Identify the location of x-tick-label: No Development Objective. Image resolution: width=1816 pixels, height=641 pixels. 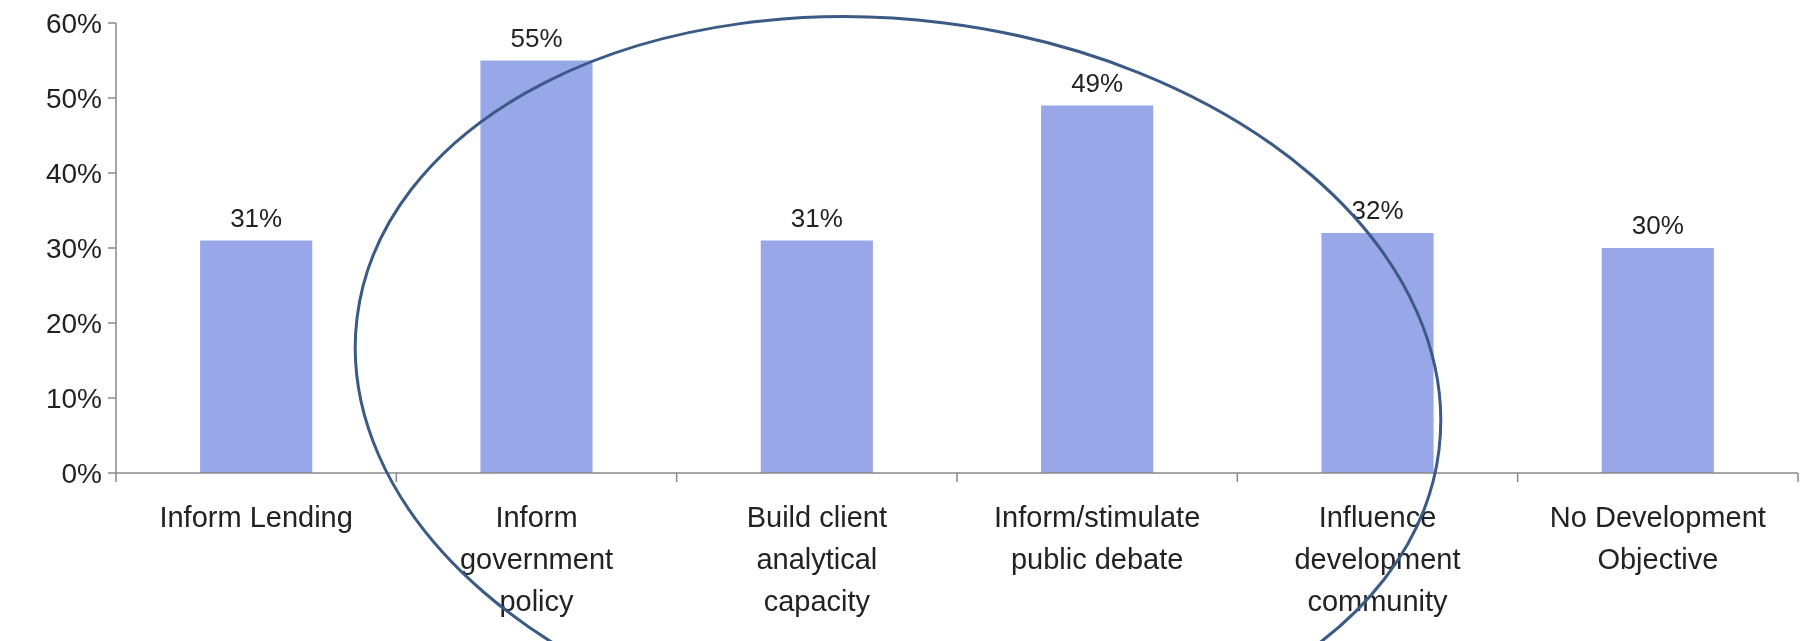
(1657, 538).